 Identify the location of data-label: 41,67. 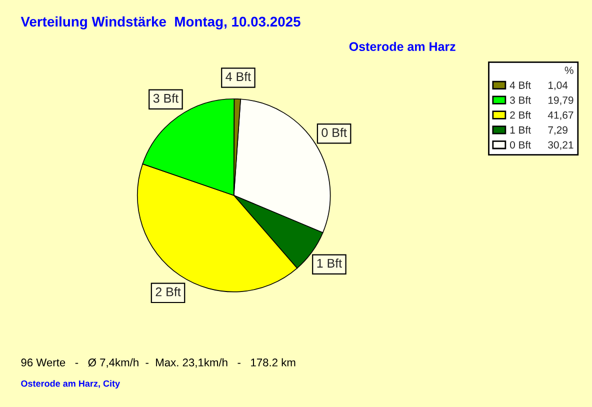
(561, 115).